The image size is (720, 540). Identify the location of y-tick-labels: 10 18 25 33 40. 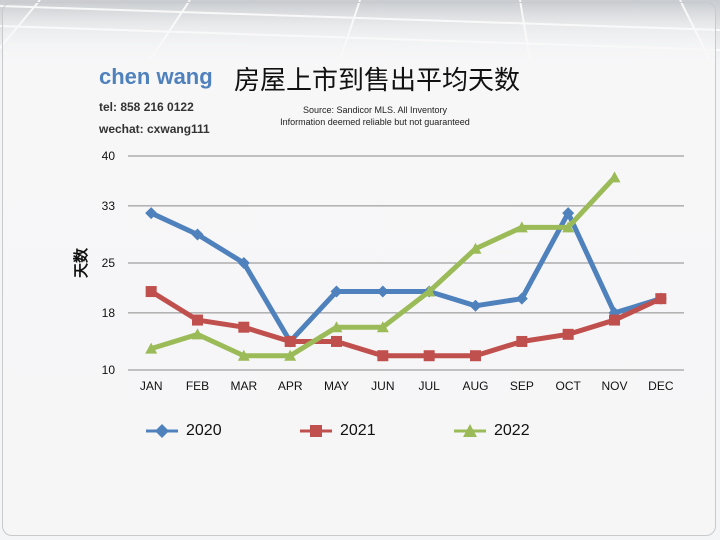
(109, 263).